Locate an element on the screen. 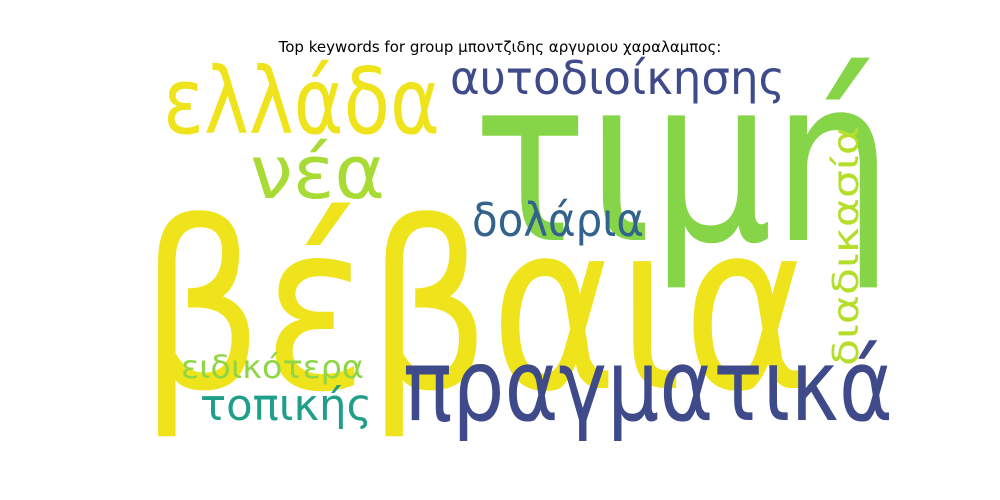  word-eidikotera: ειδικότερα is located at coordinates (272, 367).